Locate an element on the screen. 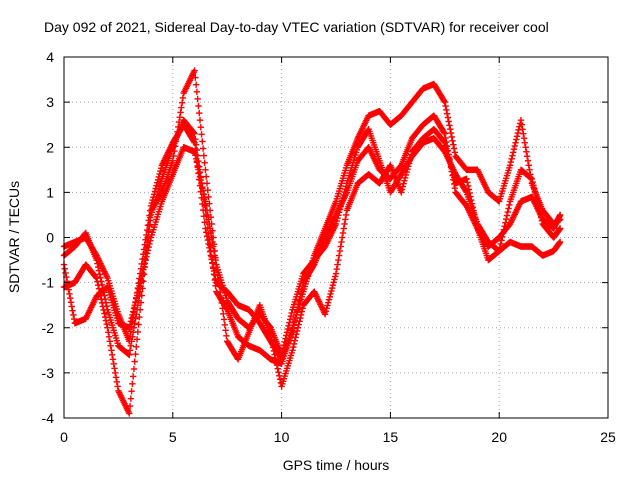 The height and width of the screenshot is (480, 640). y-tick-label: -2 is located at coordinates (48, 328).